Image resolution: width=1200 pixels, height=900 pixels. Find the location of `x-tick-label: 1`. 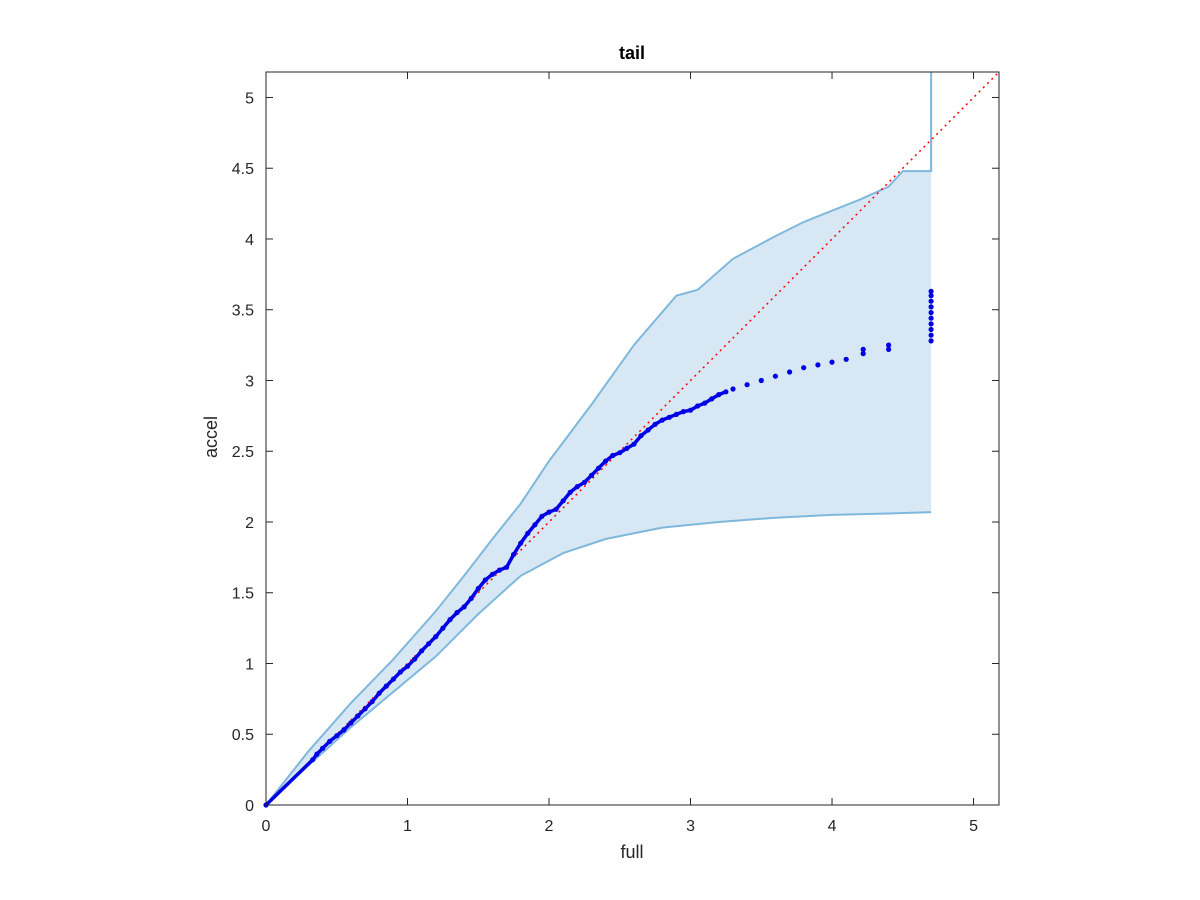

x-tick-label: 1 is located at coordinates (407, 826).